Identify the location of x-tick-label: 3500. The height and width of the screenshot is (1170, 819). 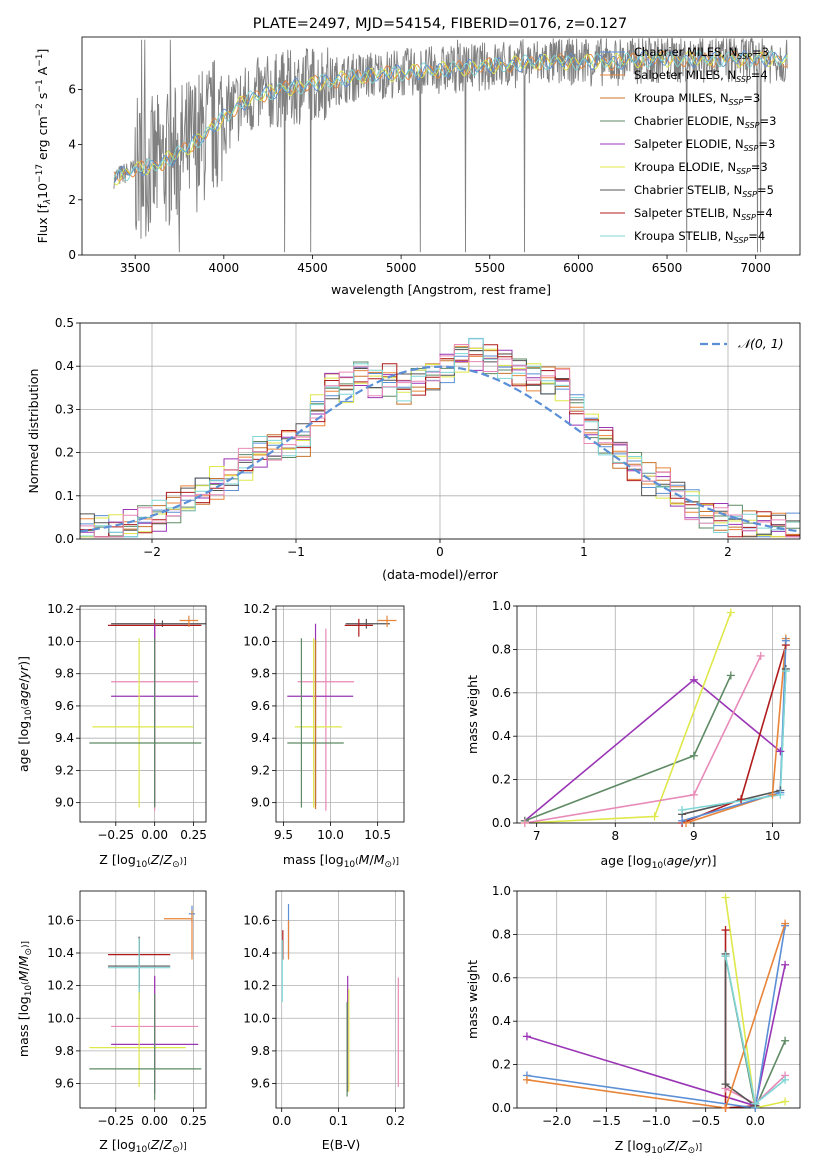
(135, 268).